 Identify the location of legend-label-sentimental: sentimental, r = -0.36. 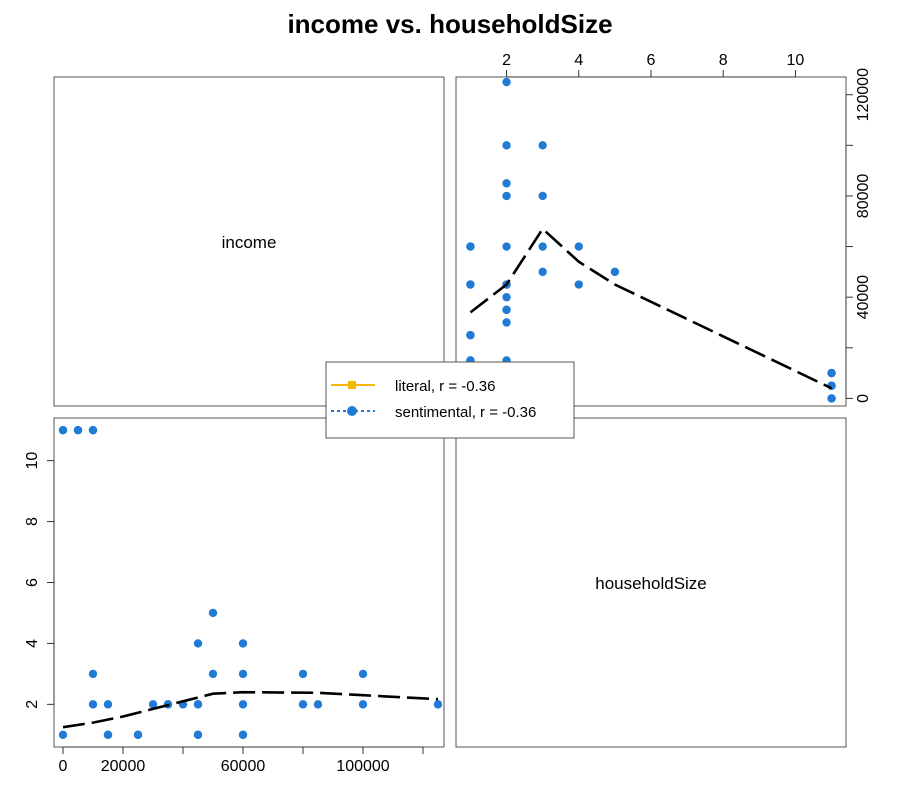
(465, 412).